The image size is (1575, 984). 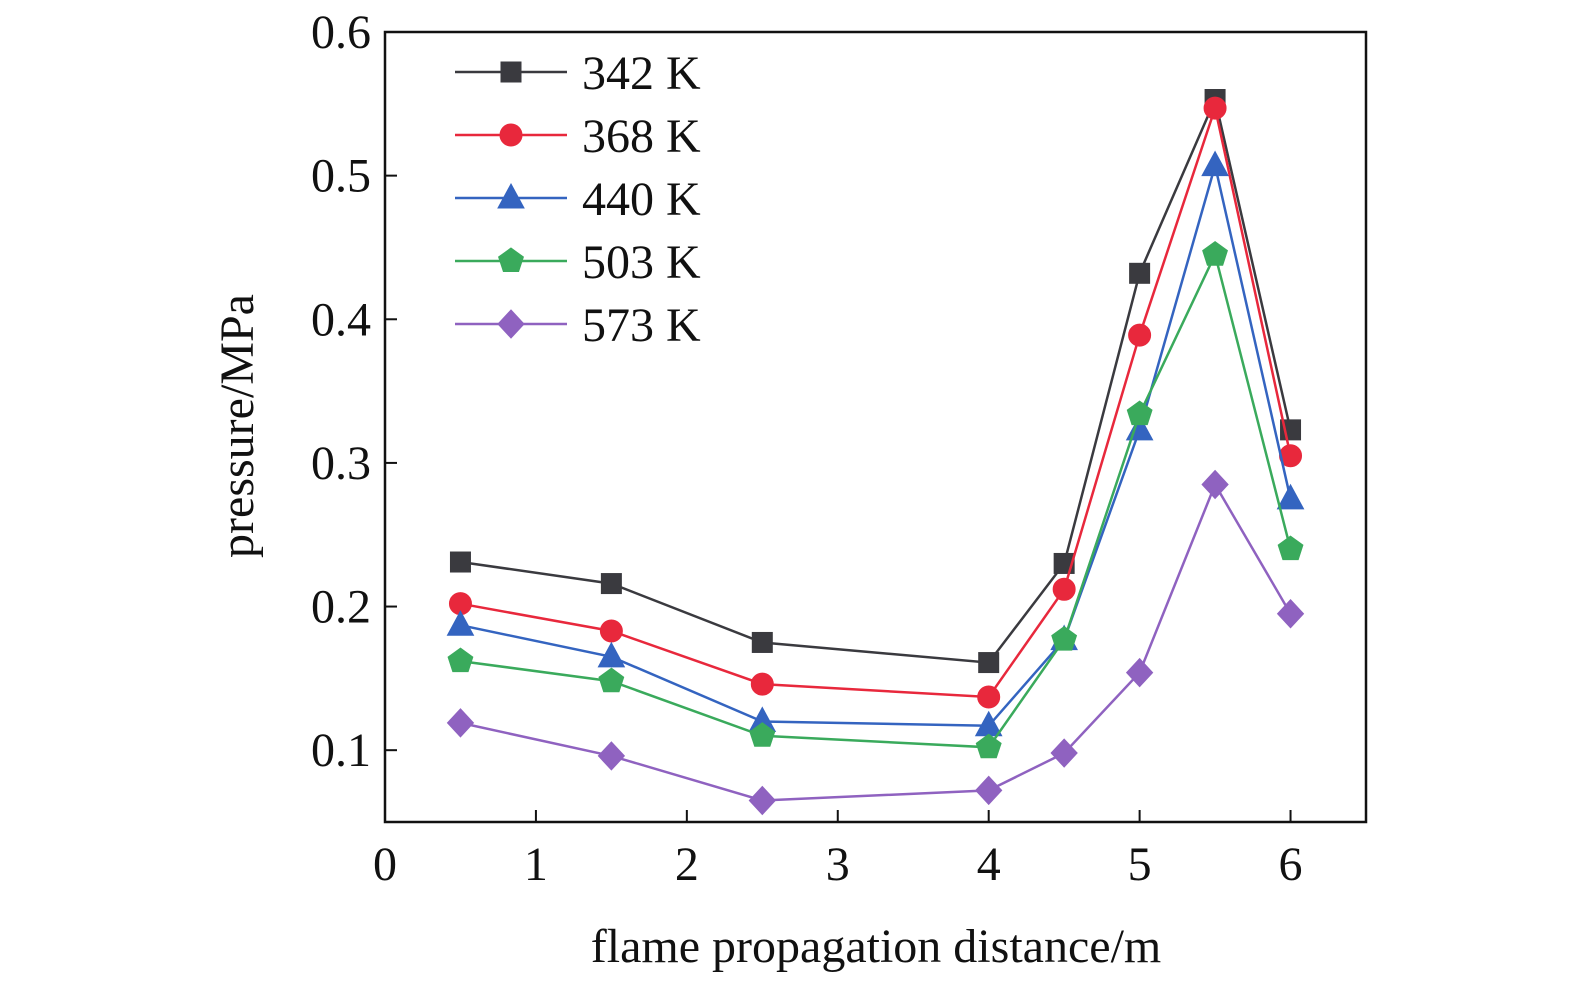 I want to click on x-tick-label: 5, so click(x=1140, y=864).